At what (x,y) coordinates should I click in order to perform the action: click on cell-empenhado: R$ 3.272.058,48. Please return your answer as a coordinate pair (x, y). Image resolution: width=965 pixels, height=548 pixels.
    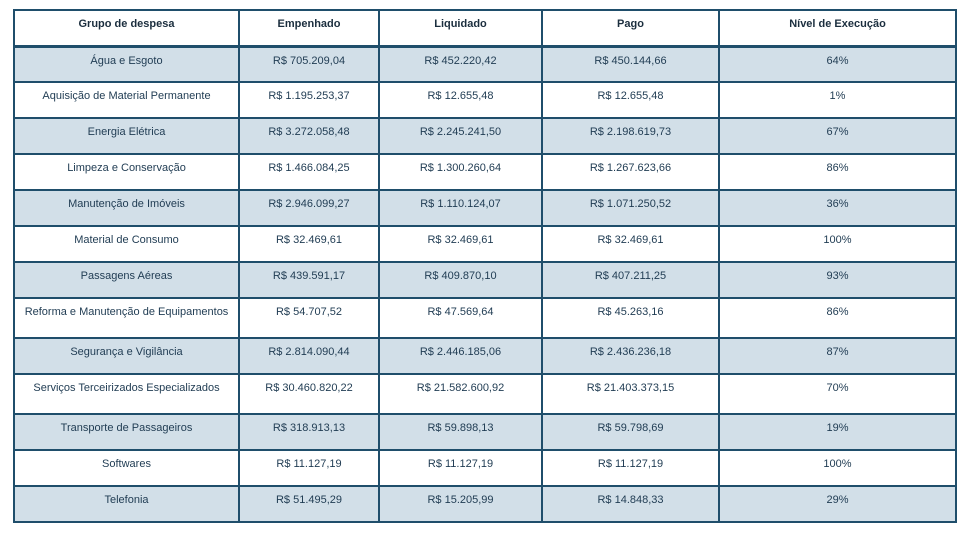
    Looking at the image, I should click on (309, 136).